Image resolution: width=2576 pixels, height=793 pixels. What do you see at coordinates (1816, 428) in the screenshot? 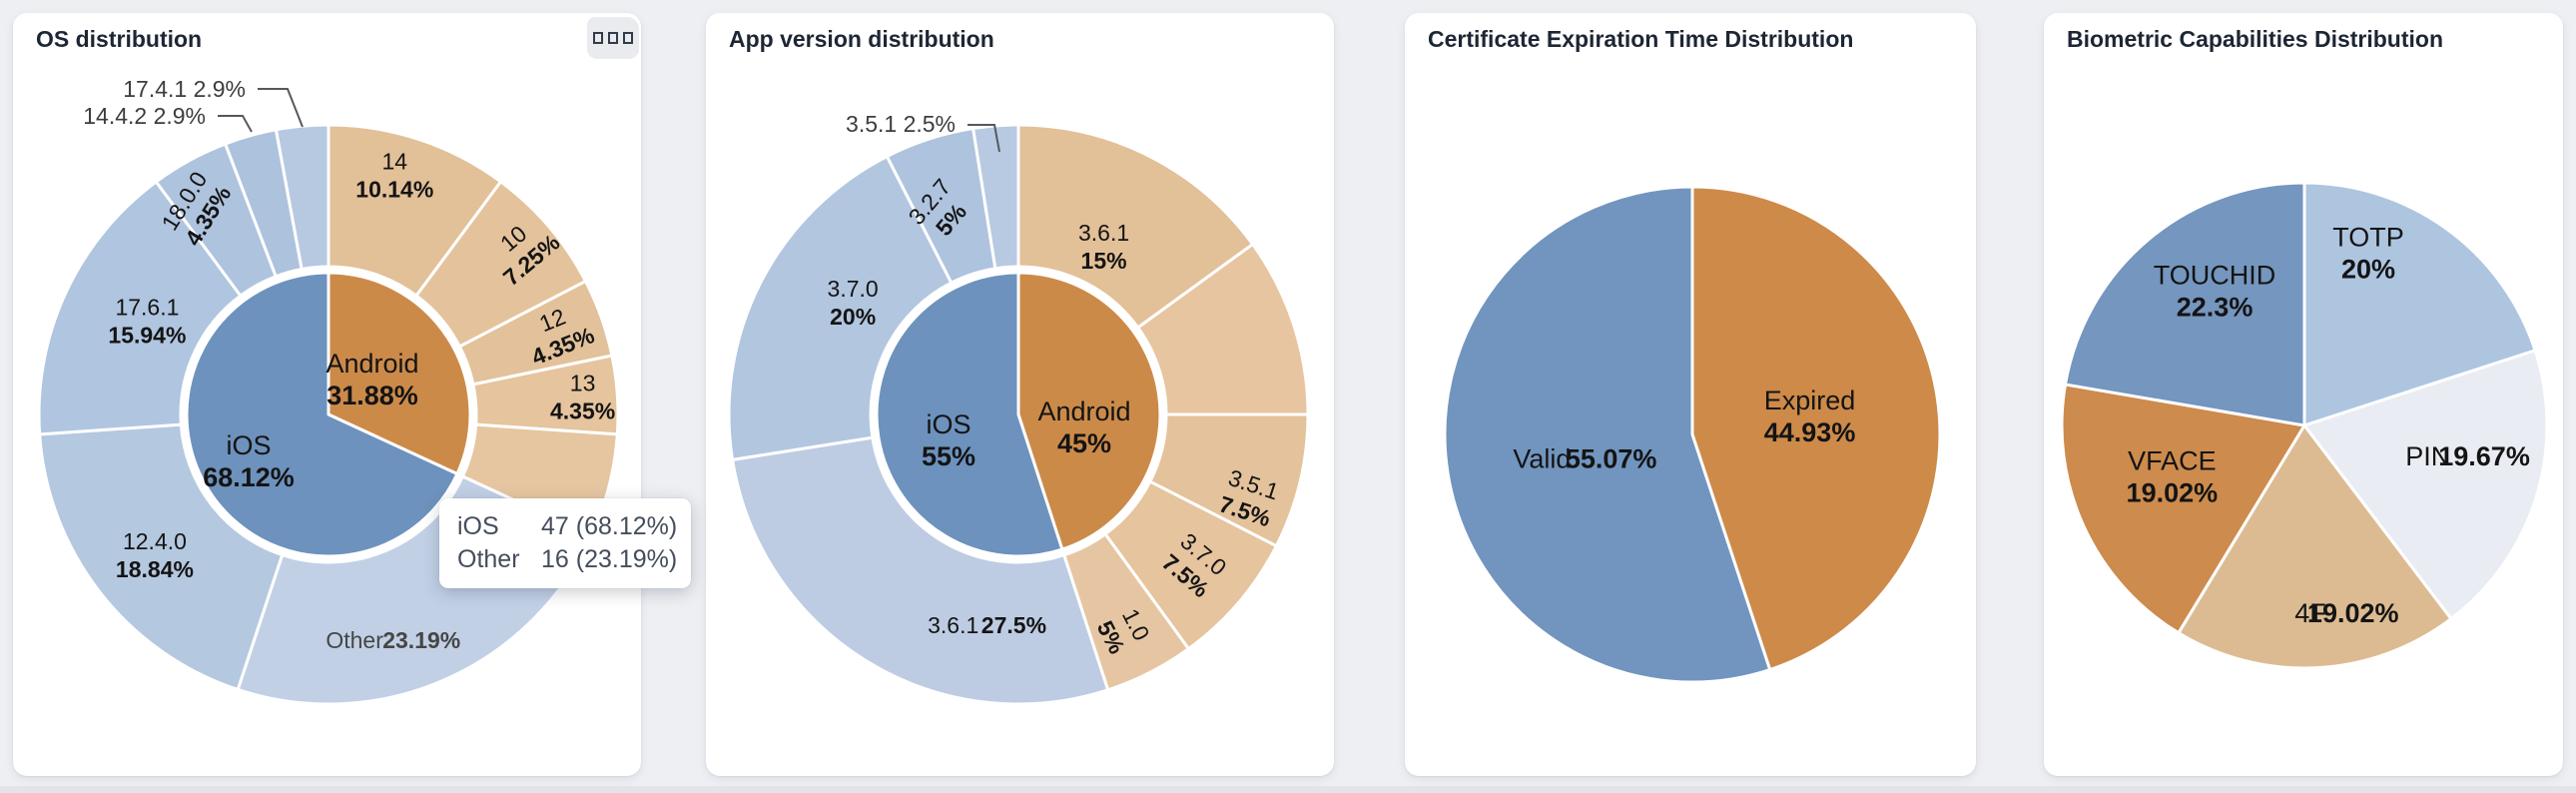
I see `slice-Expired` at bounding box center [1816, 428].